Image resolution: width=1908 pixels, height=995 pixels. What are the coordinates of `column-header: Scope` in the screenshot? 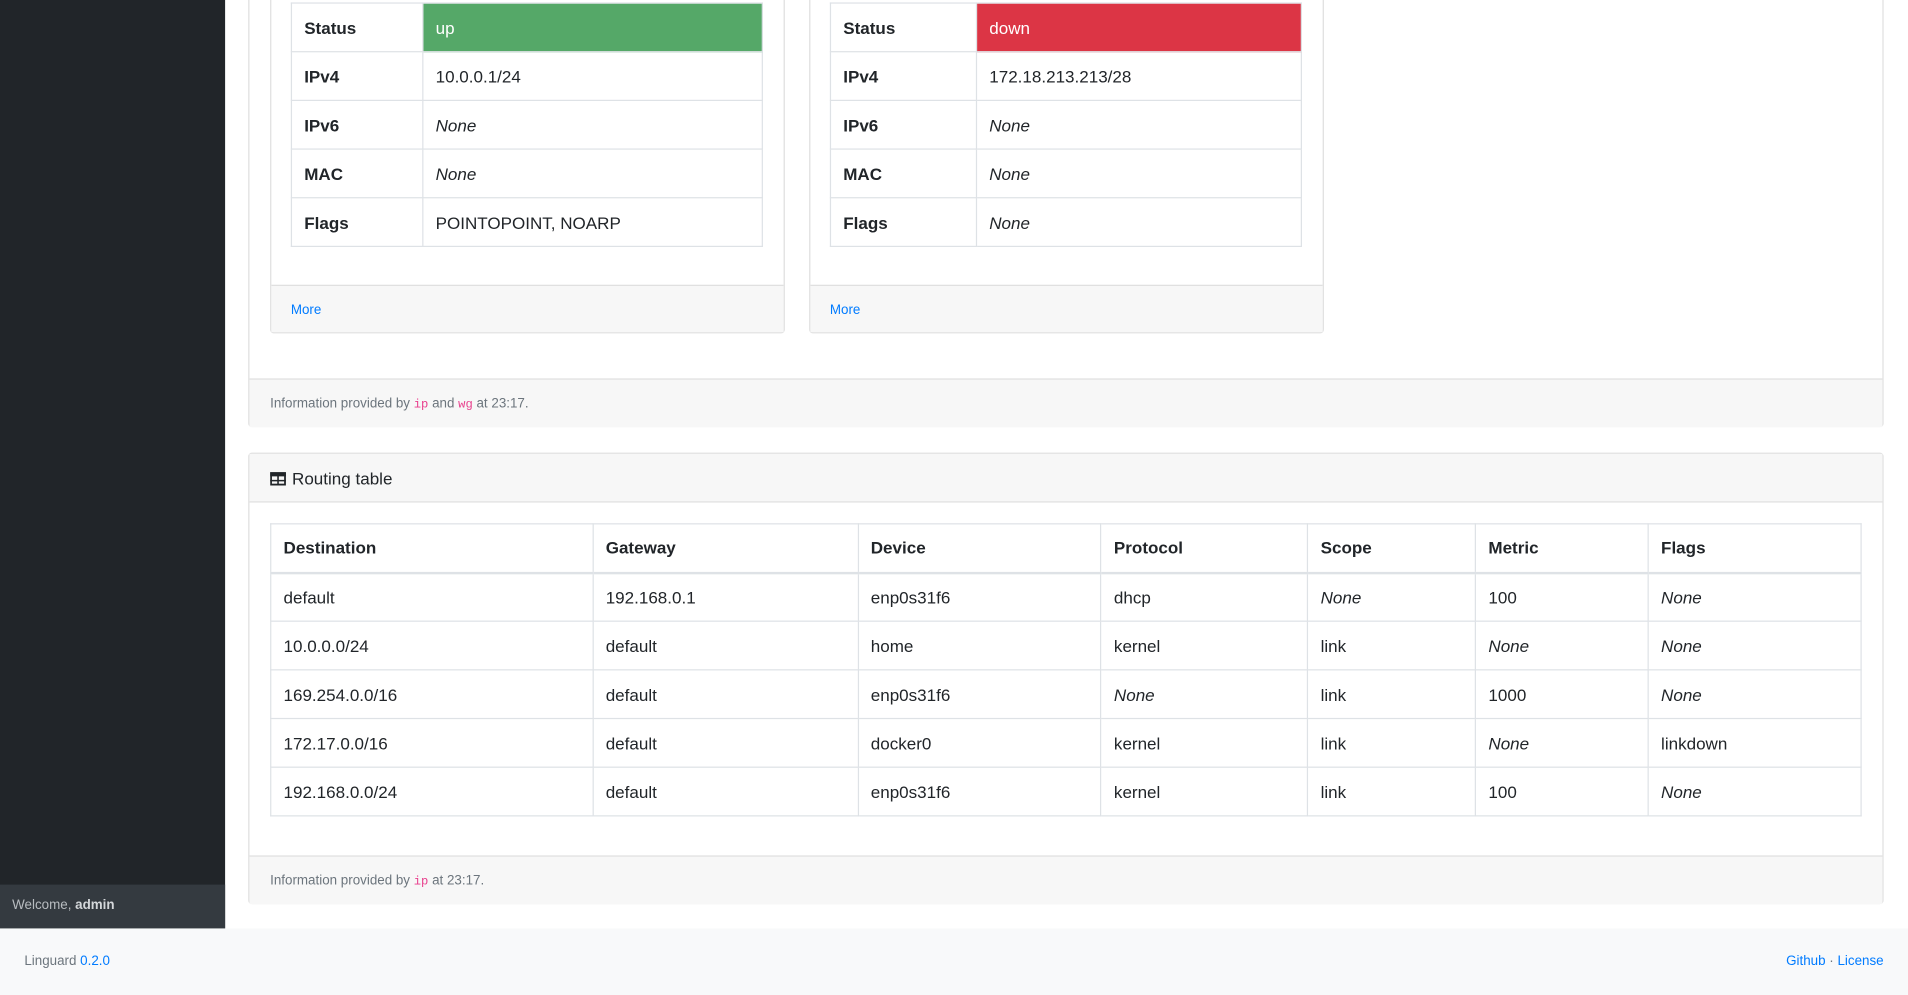 It's located at (1392, 548).